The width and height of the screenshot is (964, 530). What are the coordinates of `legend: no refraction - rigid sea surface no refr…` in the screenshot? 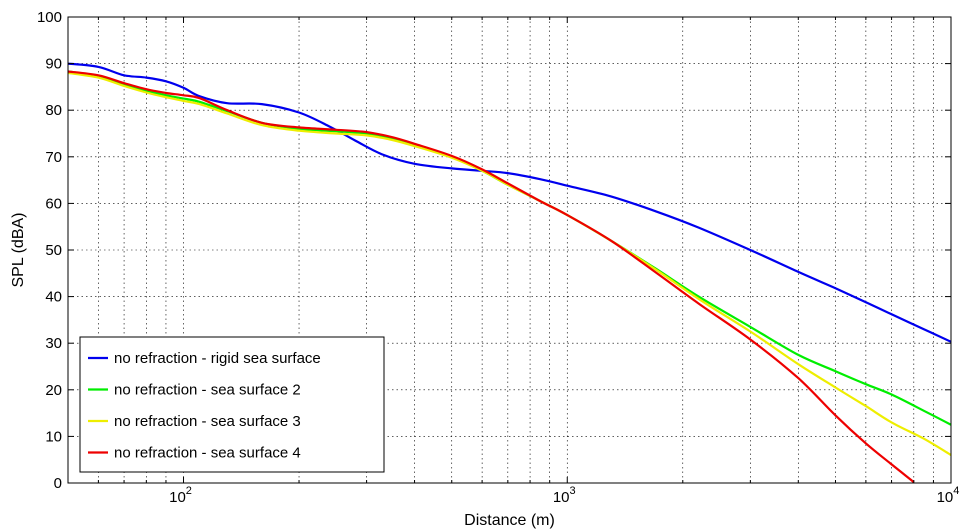 It's located at (232, 404).